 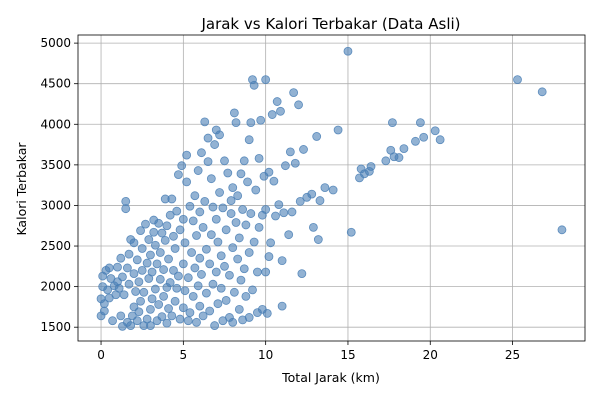 What do you see at coordinates (55, 246) in the screenshot?
I see `y-tick-label: 2500` at bounding box center [55, 246].